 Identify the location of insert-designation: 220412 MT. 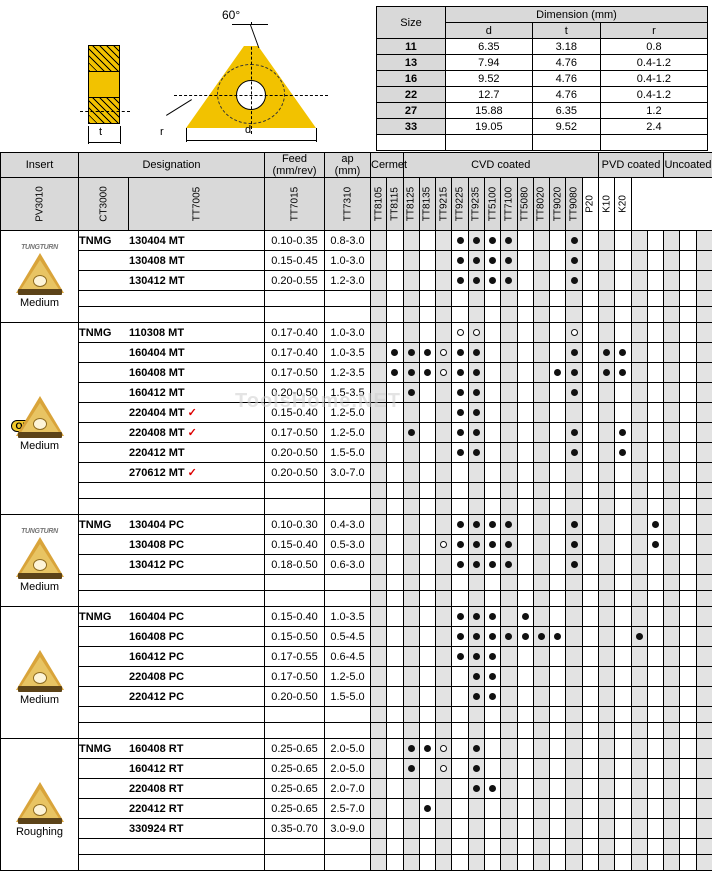
(197, 453).